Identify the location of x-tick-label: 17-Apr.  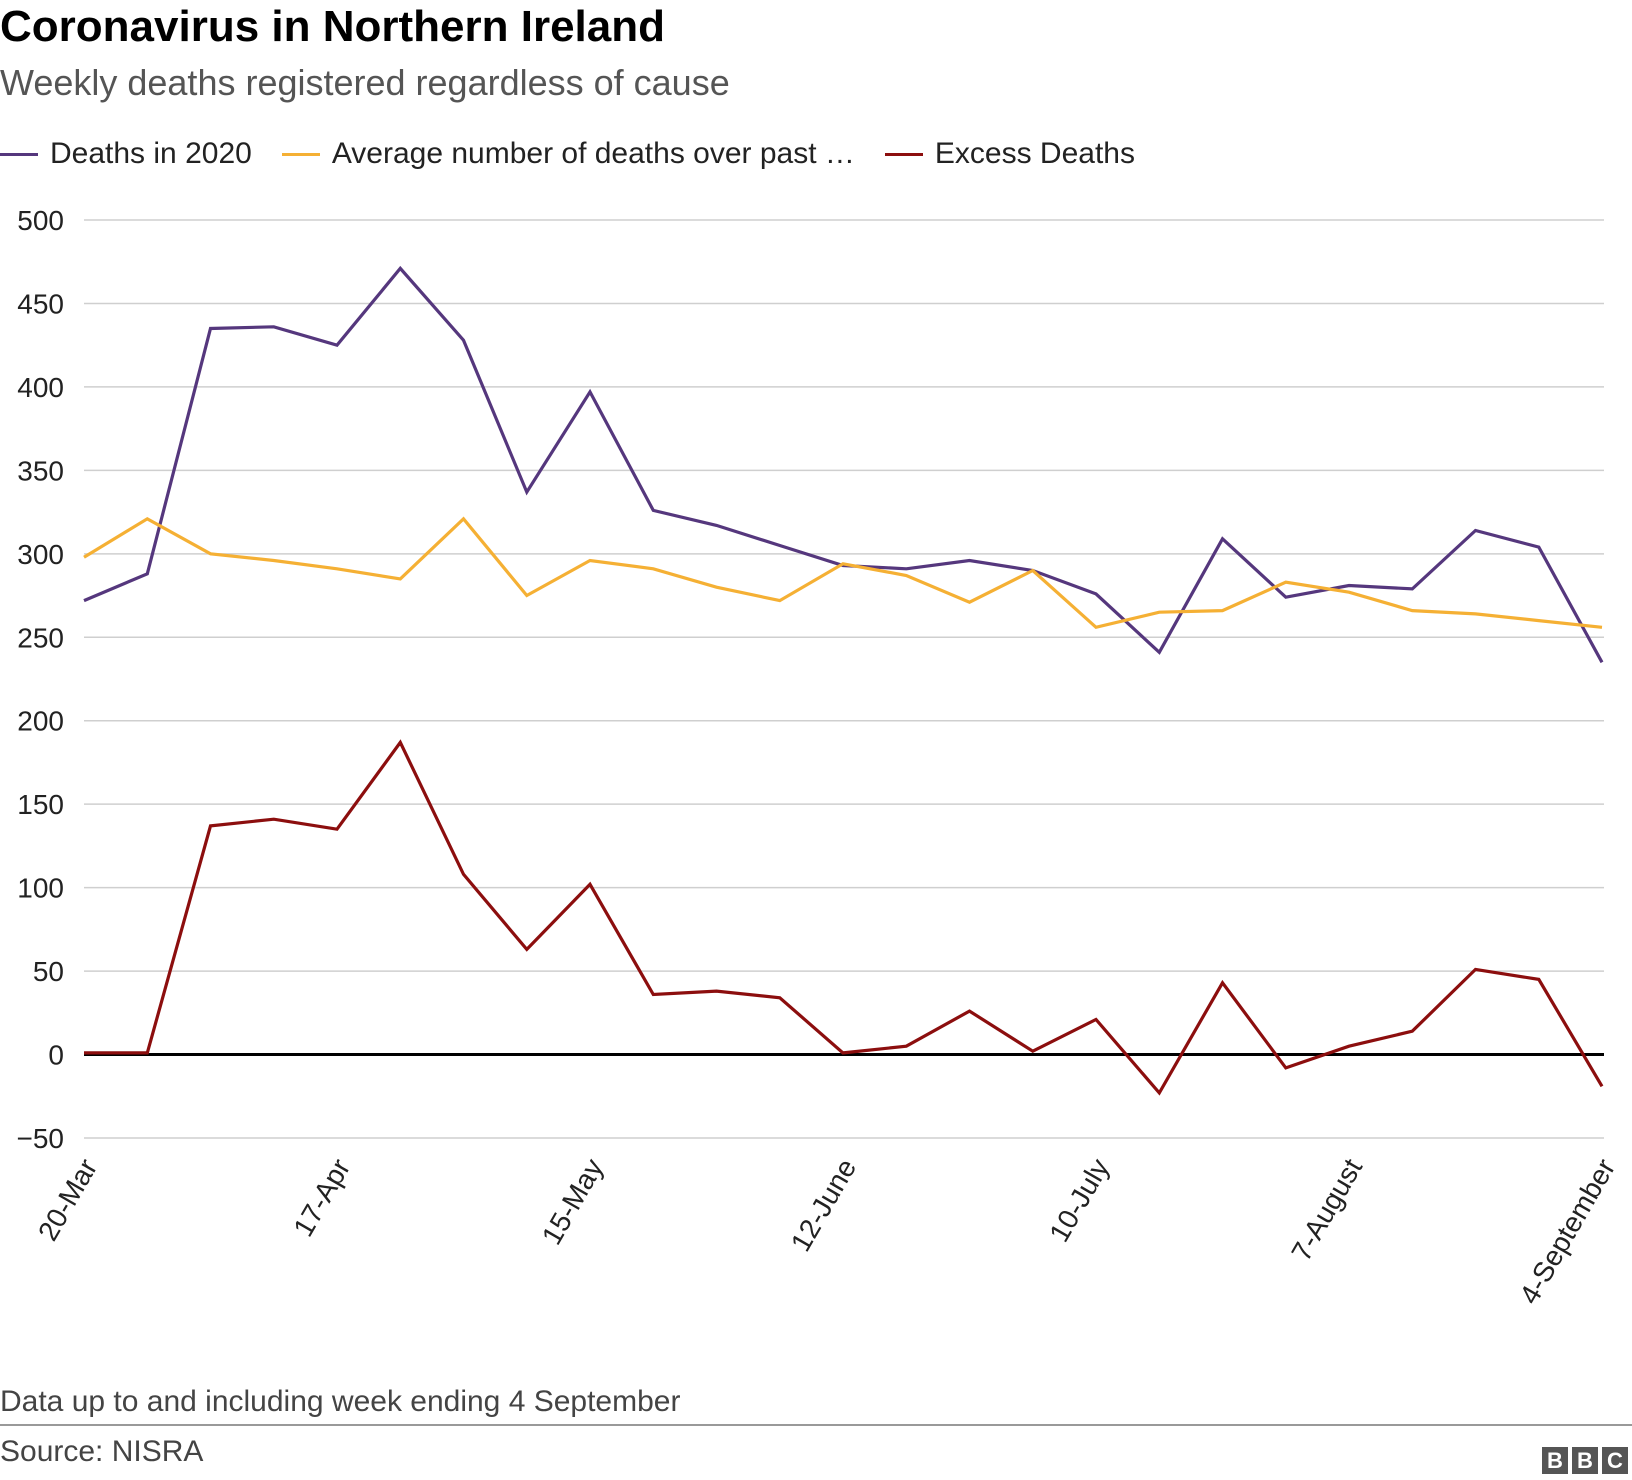
(321, 1198).